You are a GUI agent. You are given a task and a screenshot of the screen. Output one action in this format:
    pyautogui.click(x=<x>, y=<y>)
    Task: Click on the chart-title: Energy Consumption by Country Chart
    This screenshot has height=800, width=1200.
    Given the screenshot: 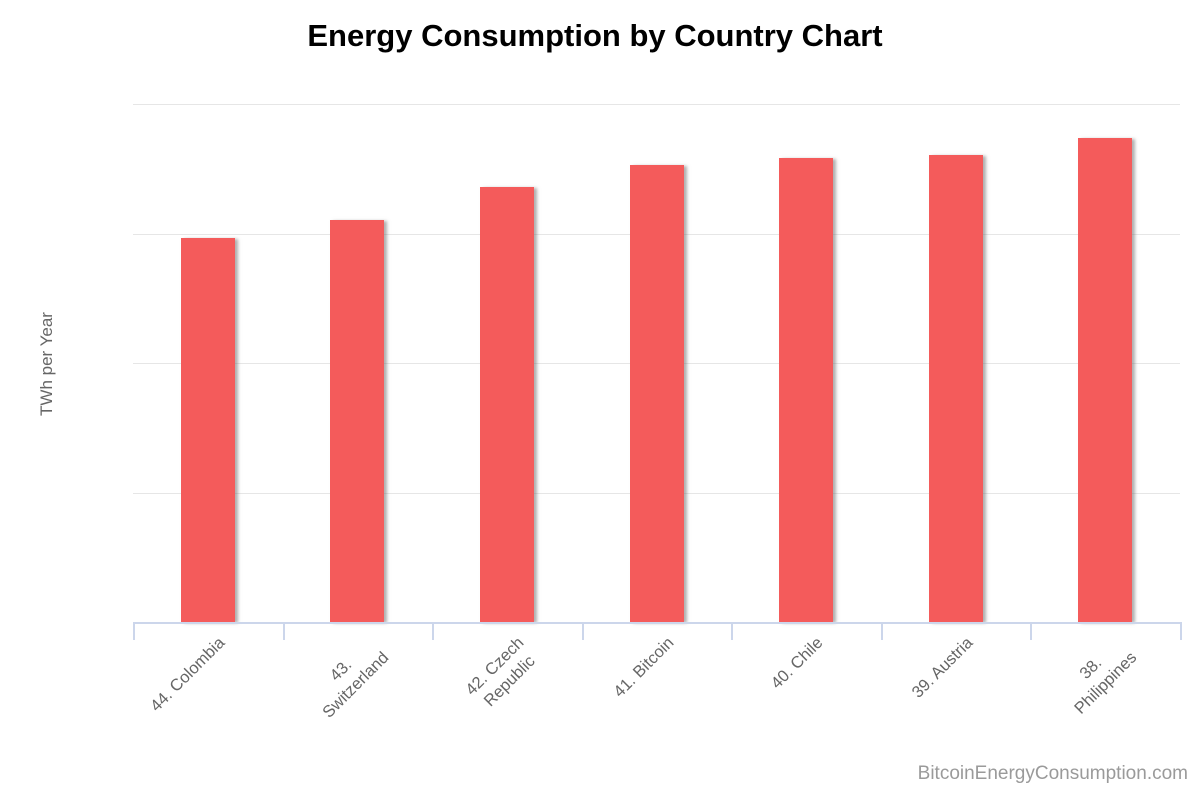 What is the action you would take?
    pyautogui.click(x=595, y=35)
    